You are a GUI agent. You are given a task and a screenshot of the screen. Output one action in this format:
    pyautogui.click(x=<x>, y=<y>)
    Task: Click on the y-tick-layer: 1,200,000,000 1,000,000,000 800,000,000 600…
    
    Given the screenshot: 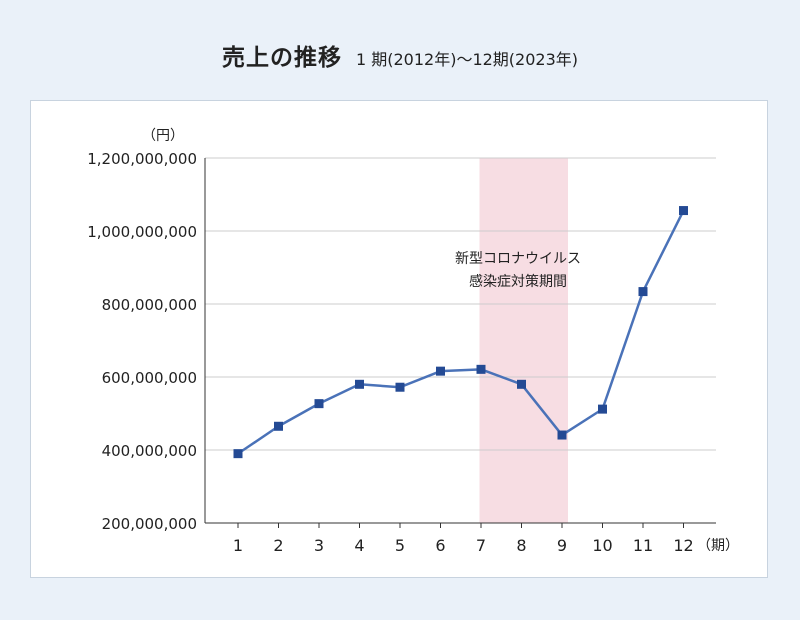 What is the action you would take?
    pyautogui.click(x=142, y=341)
    